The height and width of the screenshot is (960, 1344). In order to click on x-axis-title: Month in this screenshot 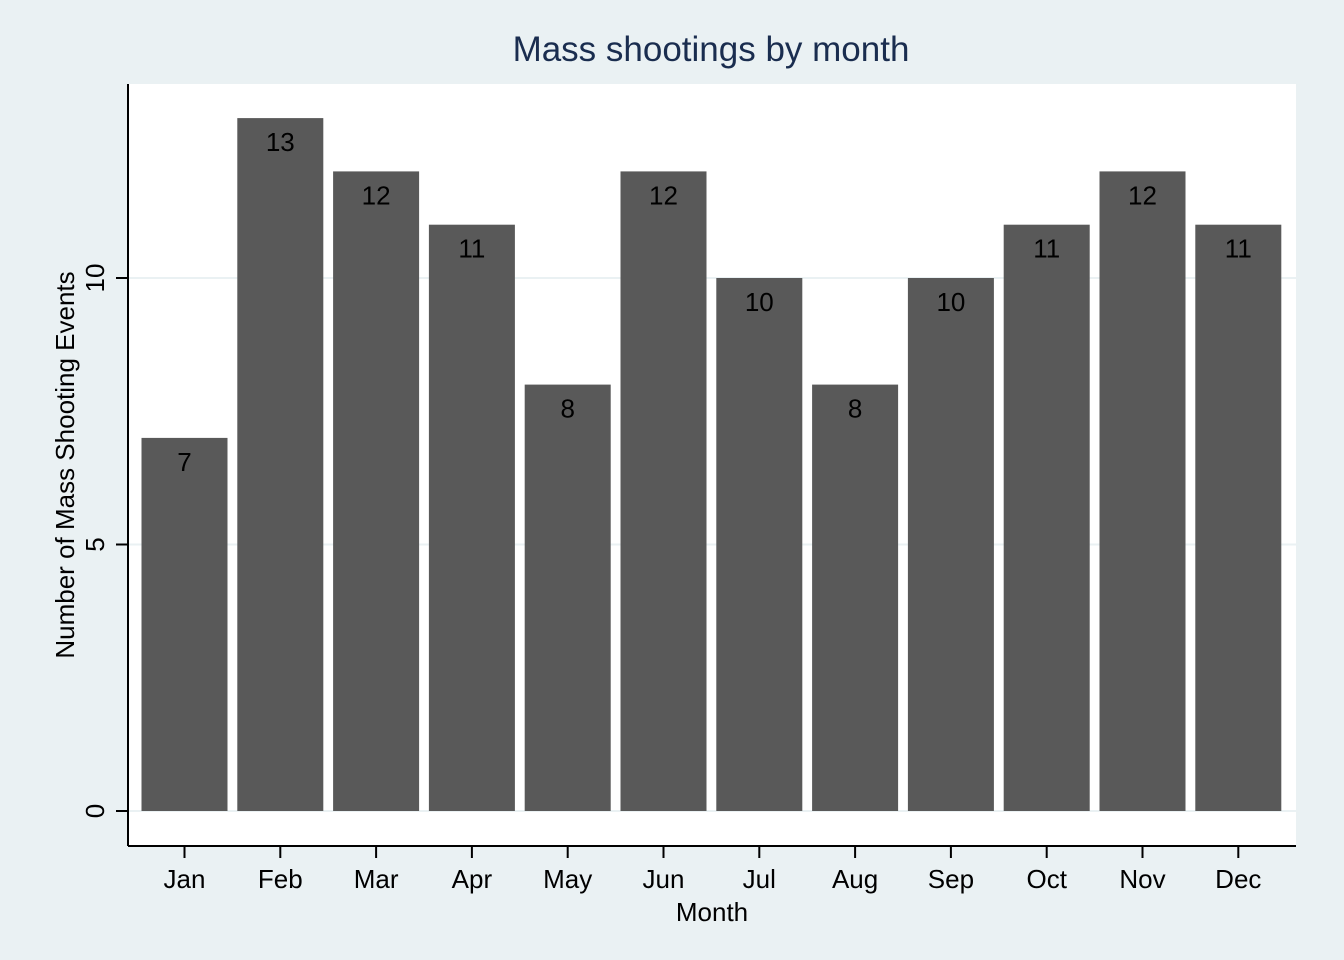, I will do `click(712, 912)`.